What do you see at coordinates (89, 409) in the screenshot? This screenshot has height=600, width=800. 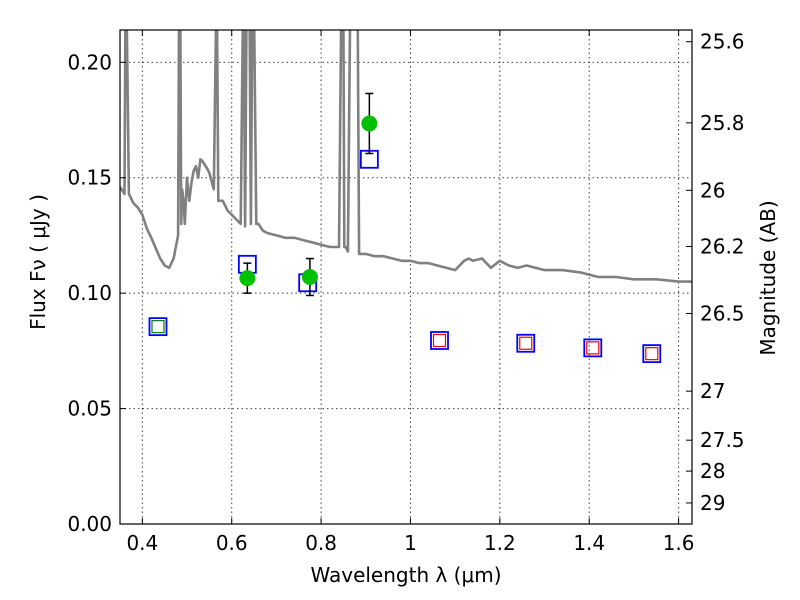 I see `y-tick-label: 0.05` at bounding box center [89, 409].